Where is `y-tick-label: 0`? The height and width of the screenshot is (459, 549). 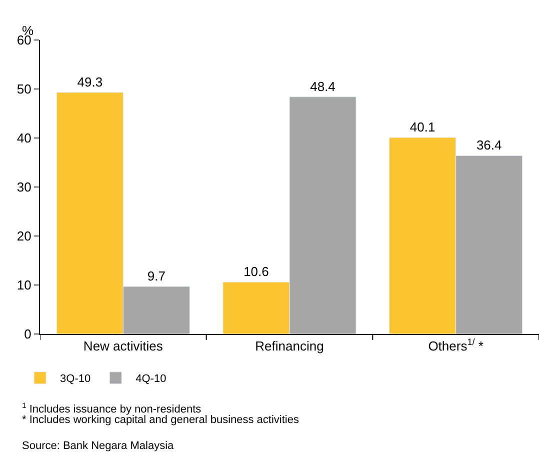
y-tick-label: 0 is located at coordinates (28, 334).